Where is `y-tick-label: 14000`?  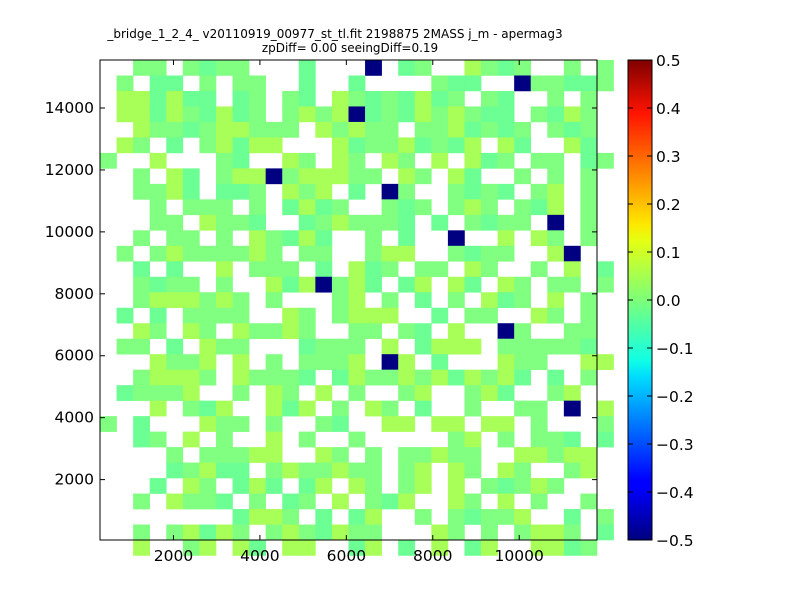 y-tick-label: 14000 is located at coordinates (69, 108).